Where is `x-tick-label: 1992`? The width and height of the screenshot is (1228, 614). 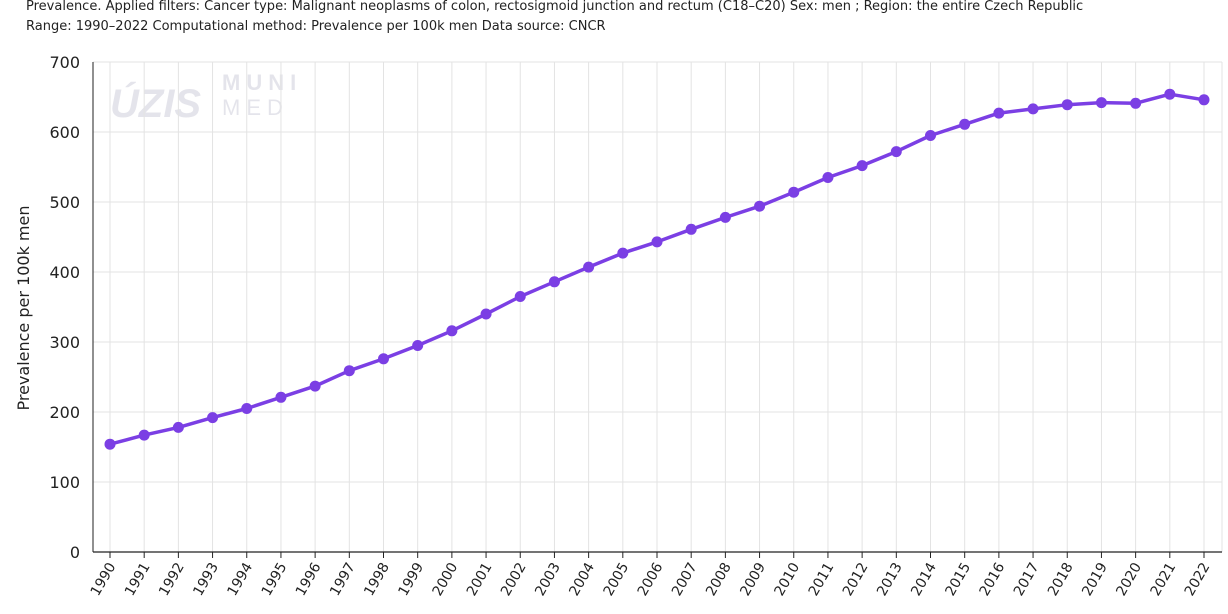 x-tick-label: 1992 is located at coordinates (172, 579).